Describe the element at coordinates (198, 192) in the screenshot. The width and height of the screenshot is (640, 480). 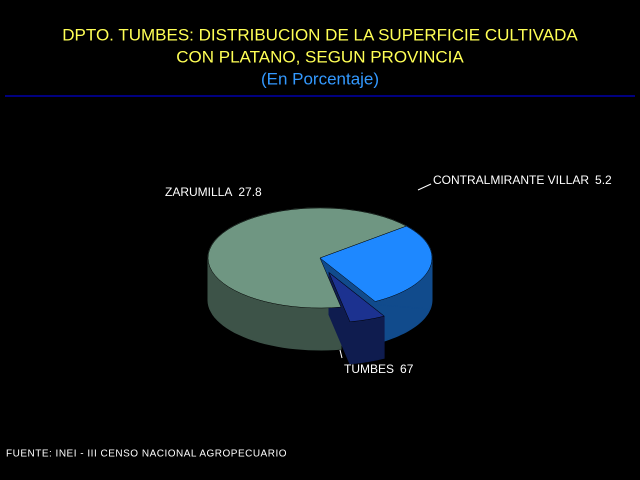
I see `slice-label: ZARUMILLA` at that location.